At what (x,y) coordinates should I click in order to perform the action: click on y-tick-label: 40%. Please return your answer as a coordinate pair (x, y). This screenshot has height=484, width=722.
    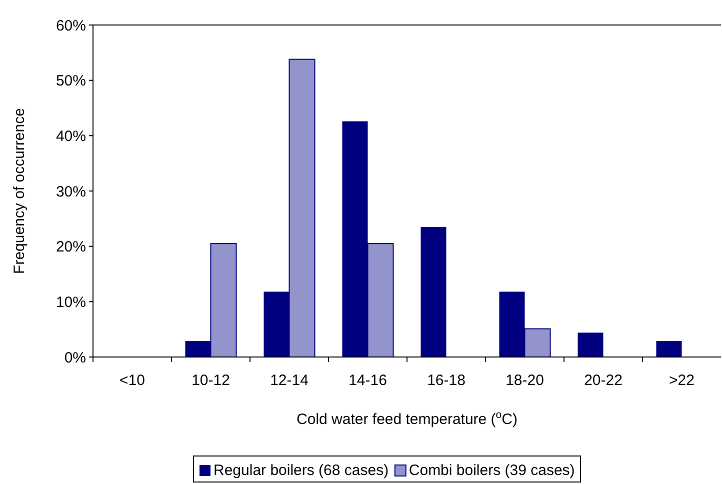
    Looking at the image, I should click on (71, 136).